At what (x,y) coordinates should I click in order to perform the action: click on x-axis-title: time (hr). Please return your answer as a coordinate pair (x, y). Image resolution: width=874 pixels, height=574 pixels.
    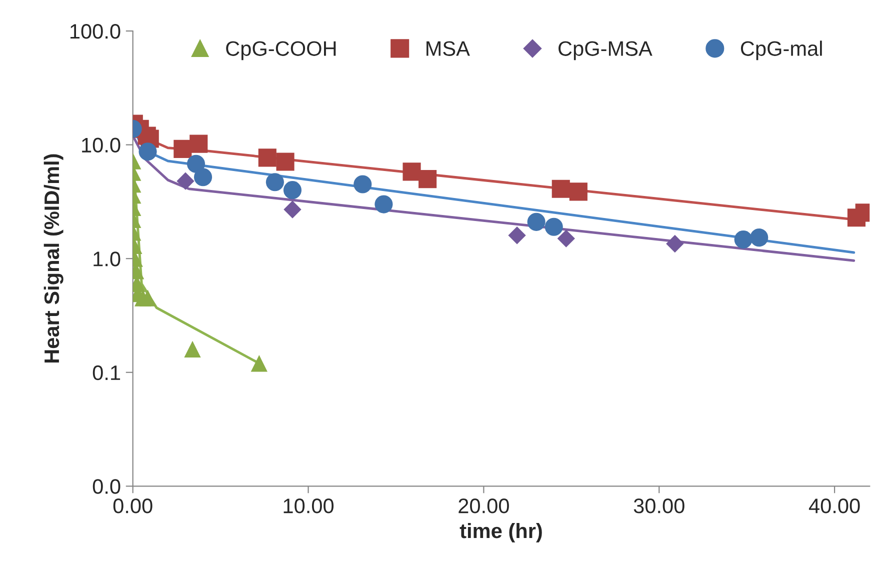
    Looking at the image, I should click on (501, 532).